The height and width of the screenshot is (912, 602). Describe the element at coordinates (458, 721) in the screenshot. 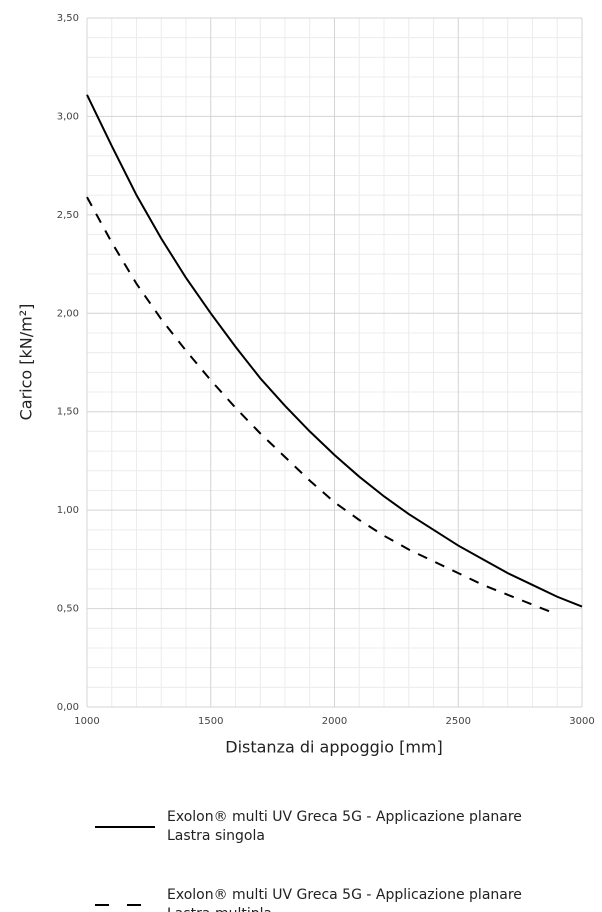

I see `x-tick-label: 2500` at that location.